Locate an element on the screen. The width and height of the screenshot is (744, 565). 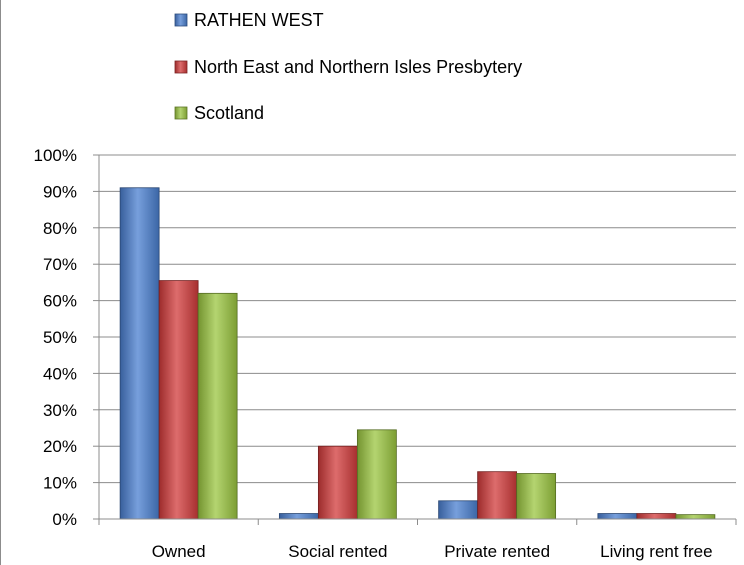
y-tick-label: 50% is located at coordinates (60, 337).